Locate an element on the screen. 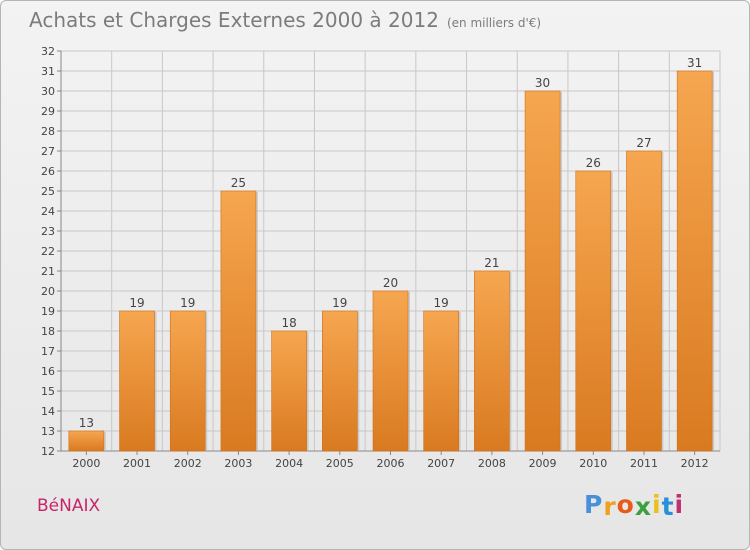 The height and width of the screenshot is (550, 750). data-label-2012: 31 is located at coordinates (694, 63).